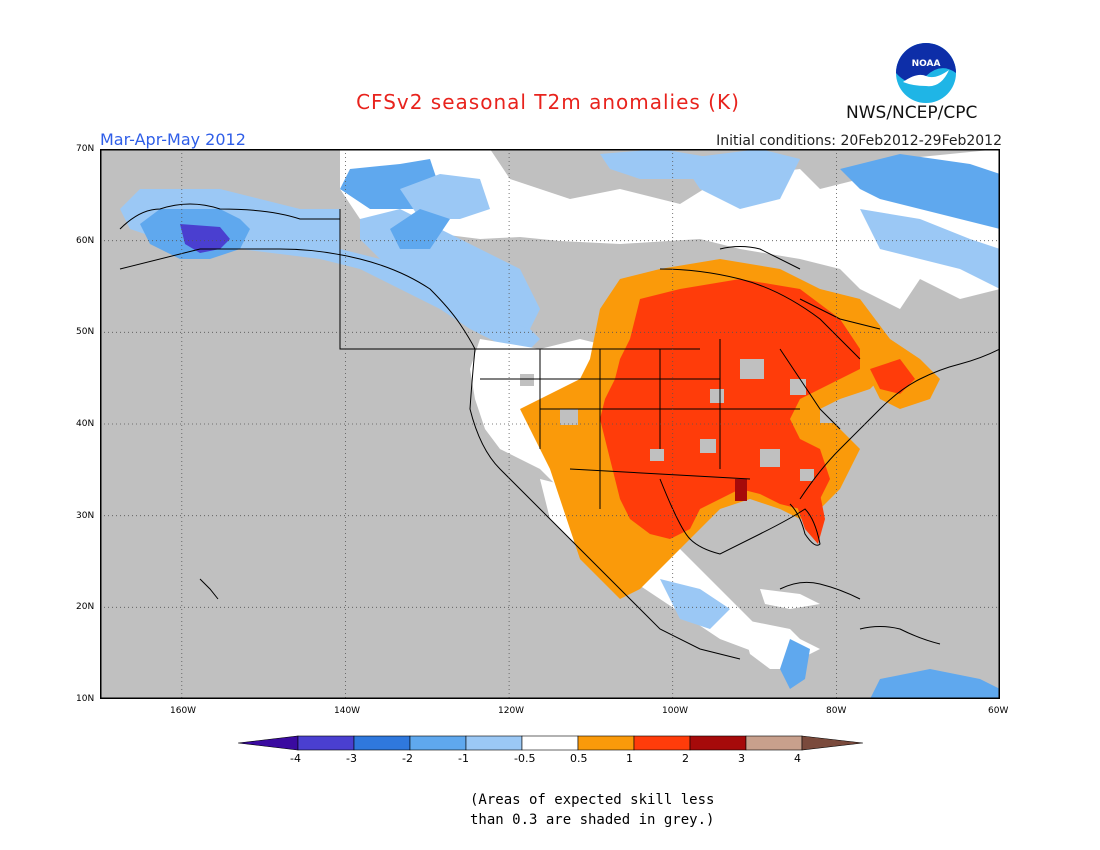 Image resolution: width=1100 pixels, height=850 pixels. I want to click on lat-label-50n: 50N, so click(85, 332).